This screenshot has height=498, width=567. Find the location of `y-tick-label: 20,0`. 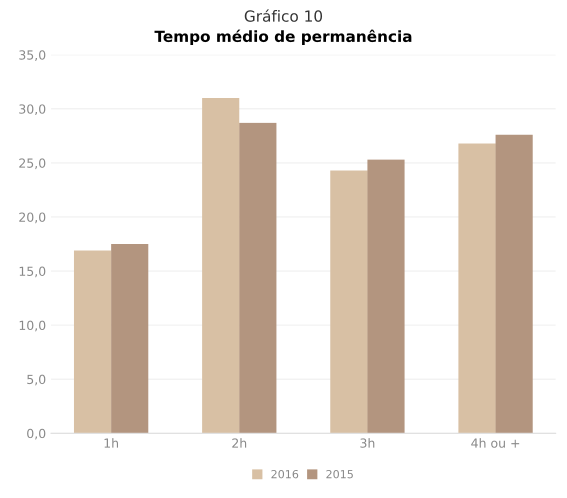

y-tick-label: 20,0 is located at coordinates (32, 218).